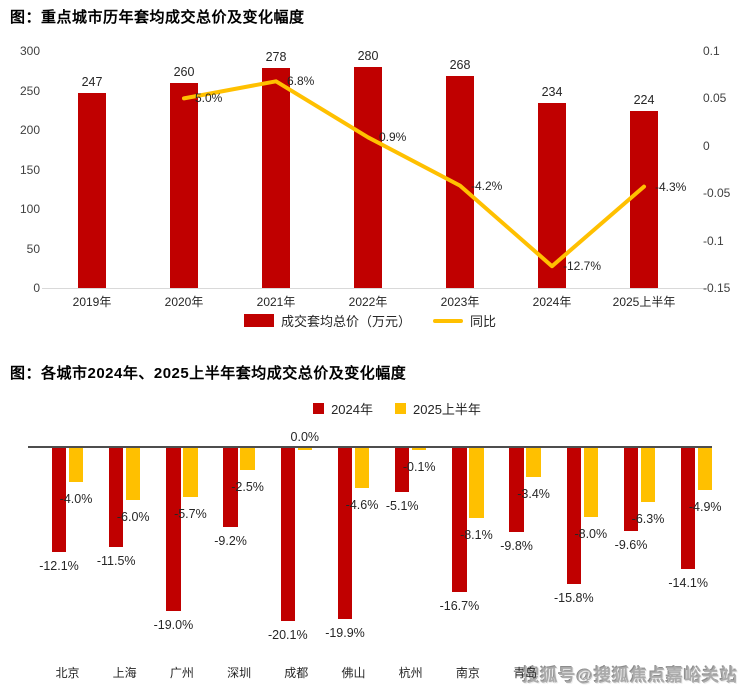  What do you see at coordinates (29, 130) in the screenshot?
I see `left-axis-tick: 200` at bounding box center [29, 130].